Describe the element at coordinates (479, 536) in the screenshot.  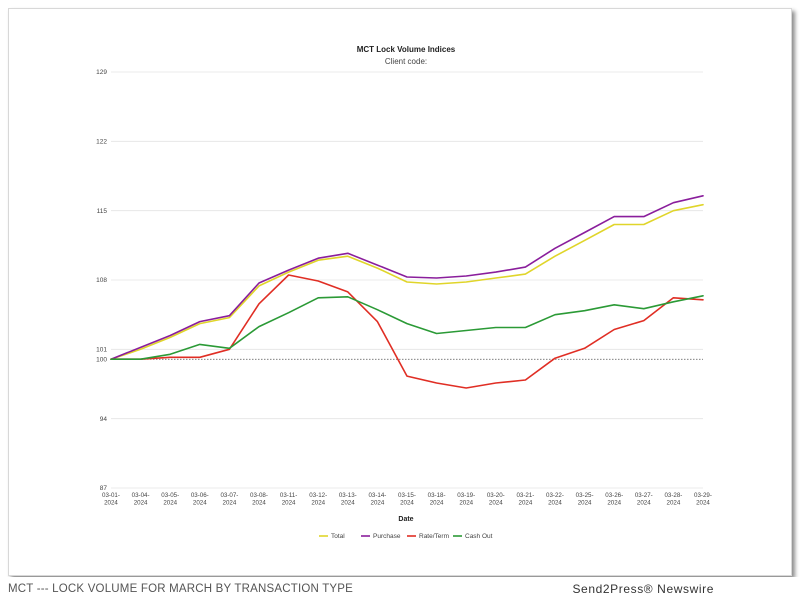
I see `legend-label: Cash Out` at that location.